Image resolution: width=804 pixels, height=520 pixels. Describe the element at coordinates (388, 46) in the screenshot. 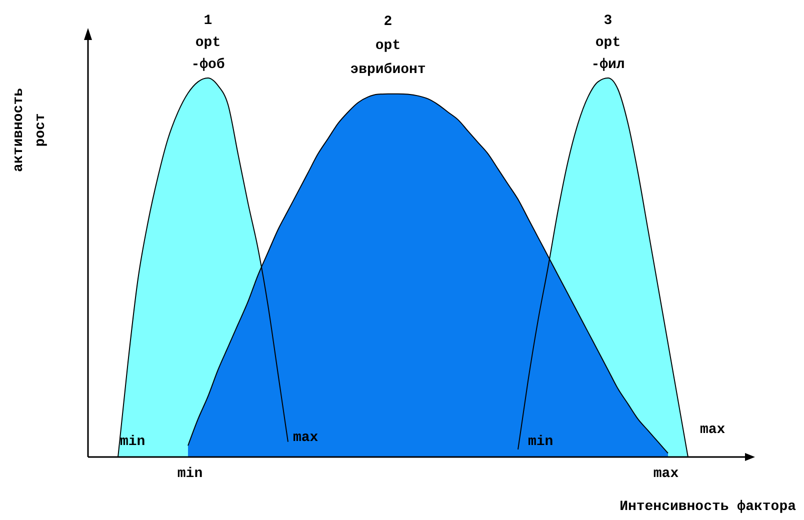

I see `text: 2 opt эврибионт` at that location.